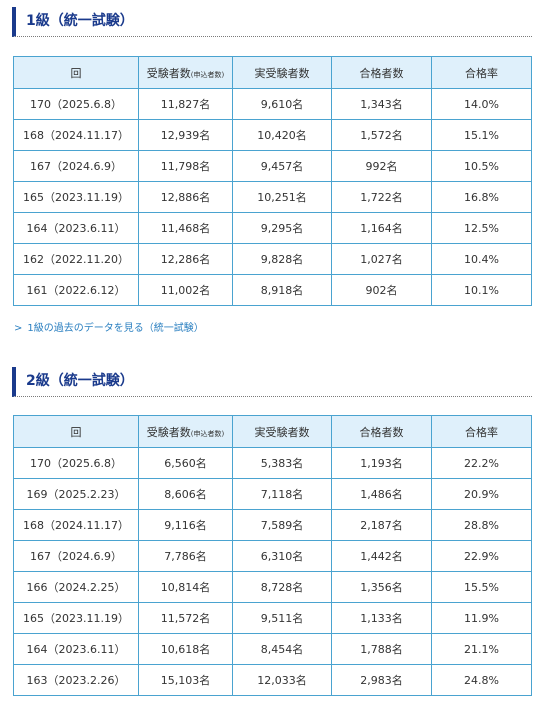 This screenshot has width=544, height=701. I want to click on cell-applicants: 15,103名, so click(185, 680).